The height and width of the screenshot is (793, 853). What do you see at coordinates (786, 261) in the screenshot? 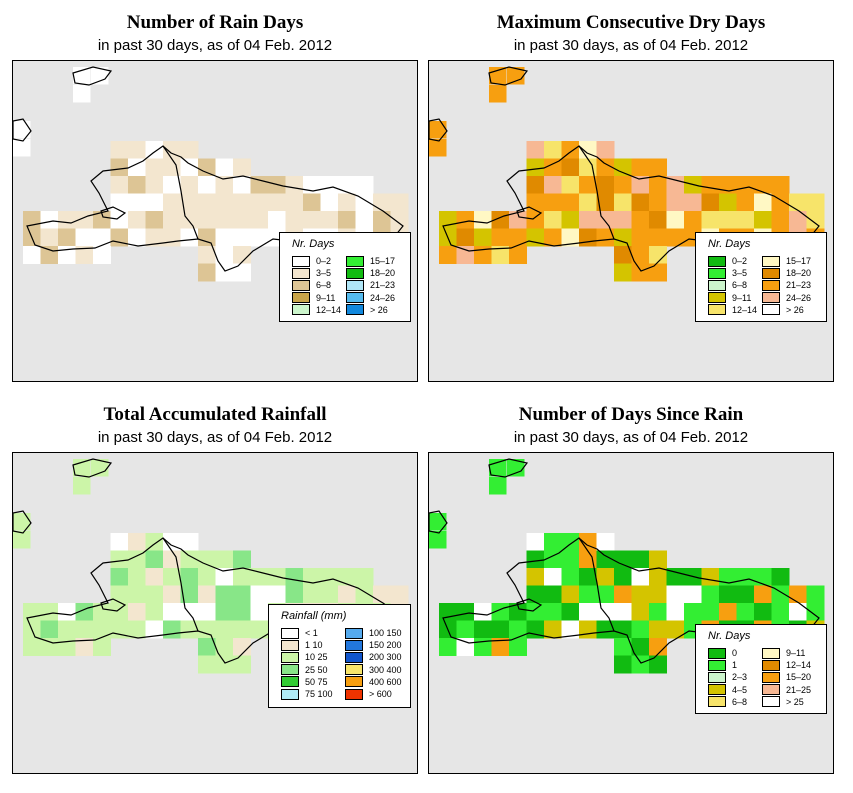
I see `legend-item: 15–17` at bounding box center [786, 261].